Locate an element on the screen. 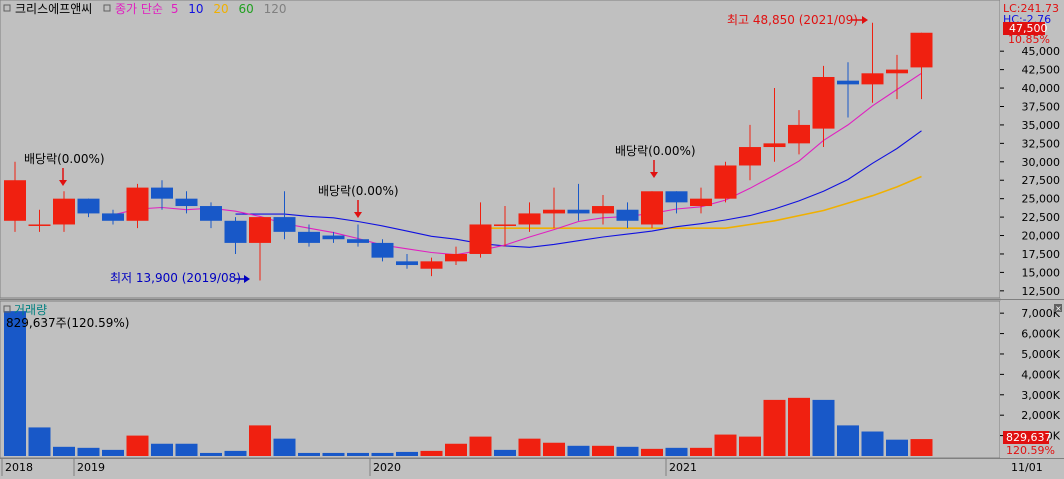  lc-label: LC:241.73 is located at coordinates (1031, 8).